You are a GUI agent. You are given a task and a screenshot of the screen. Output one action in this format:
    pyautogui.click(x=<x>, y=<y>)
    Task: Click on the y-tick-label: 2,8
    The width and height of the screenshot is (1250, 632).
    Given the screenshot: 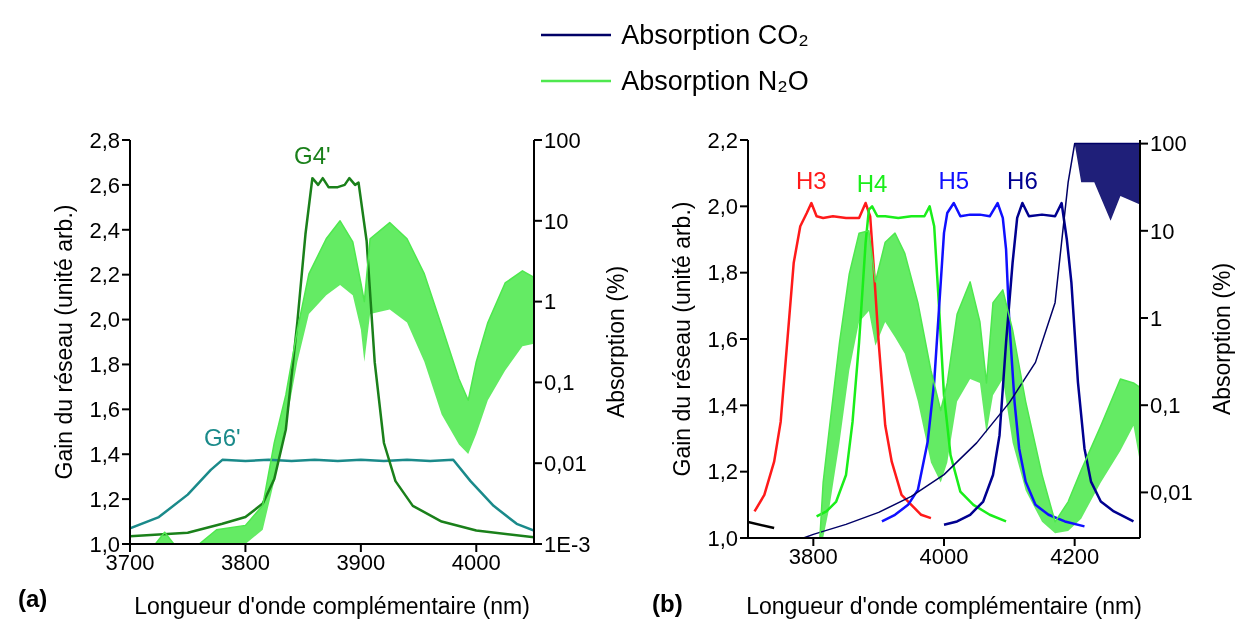 What is the action you would take?
    pyautogui.click(x=104, y=140)
    